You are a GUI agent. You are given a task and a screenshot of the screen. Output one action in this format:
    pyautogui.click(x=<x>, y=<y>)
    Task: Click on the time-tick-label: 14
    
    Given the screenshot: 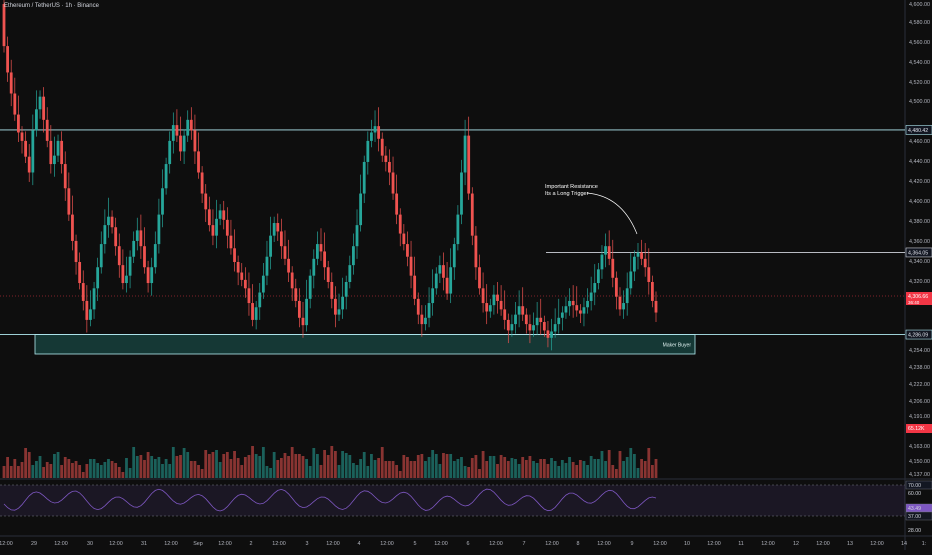 What is the action you would take?
    pyautogui.click(x=904, y=544)
    